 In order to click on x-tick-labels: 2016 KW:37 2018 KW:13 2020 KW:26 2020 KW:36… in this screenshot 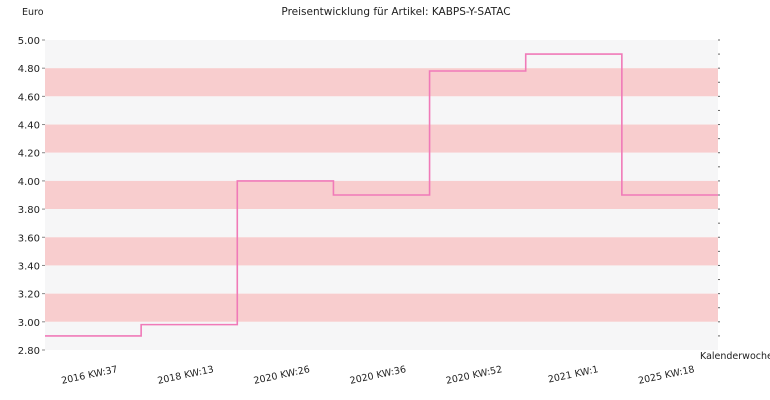, I will do `click(377, 375)`.